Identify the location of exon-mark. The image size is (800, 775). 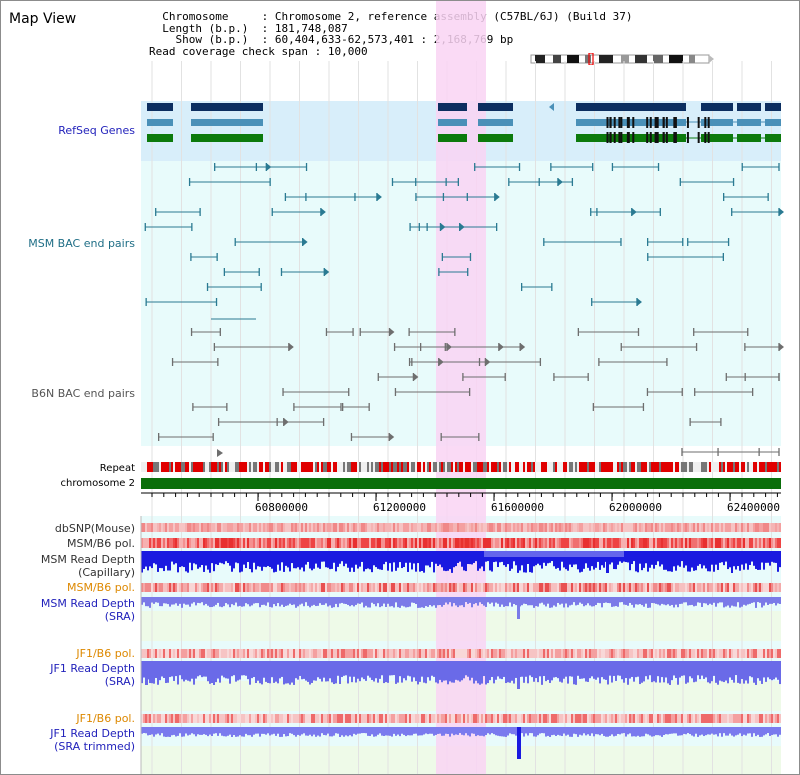
(655, 122).